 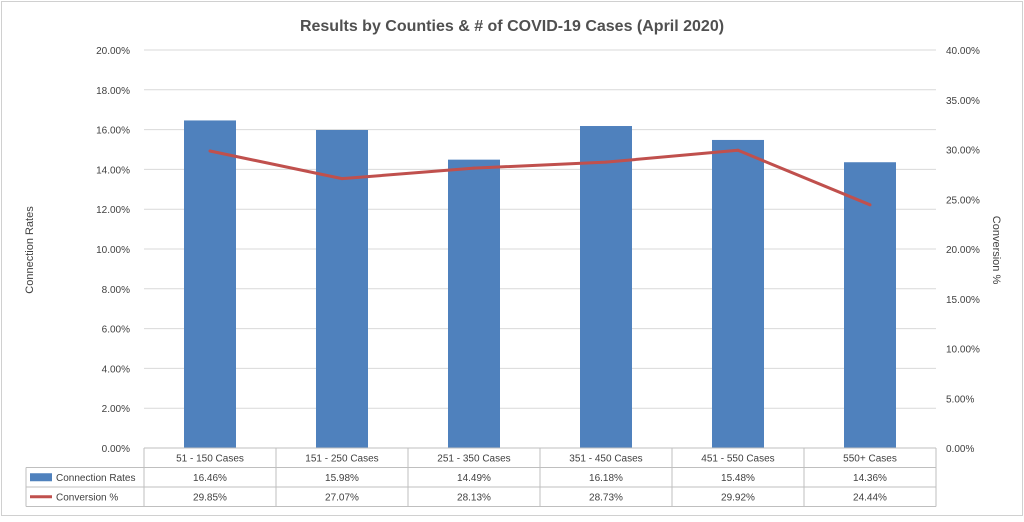 What do you see at coordinates (963, 151) in the screenshot?
I see `y2-tick-label: 30.00%` at bounding box center [963, 151].